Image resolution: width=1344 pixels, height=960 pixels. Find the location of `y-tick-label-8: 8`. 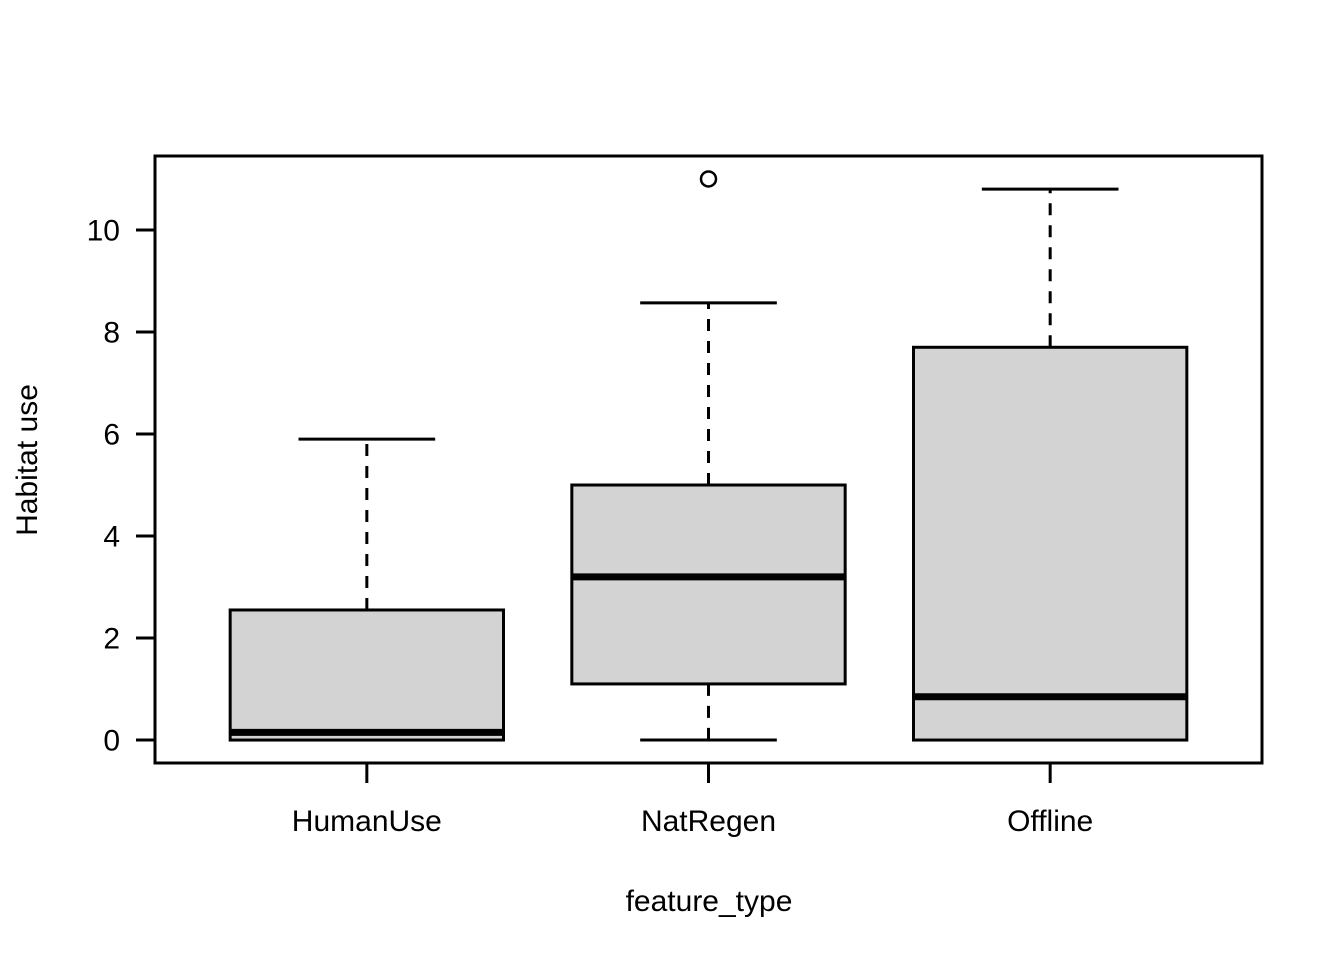

y-tick-label-8: 8 is located at coordinates (111, 332).